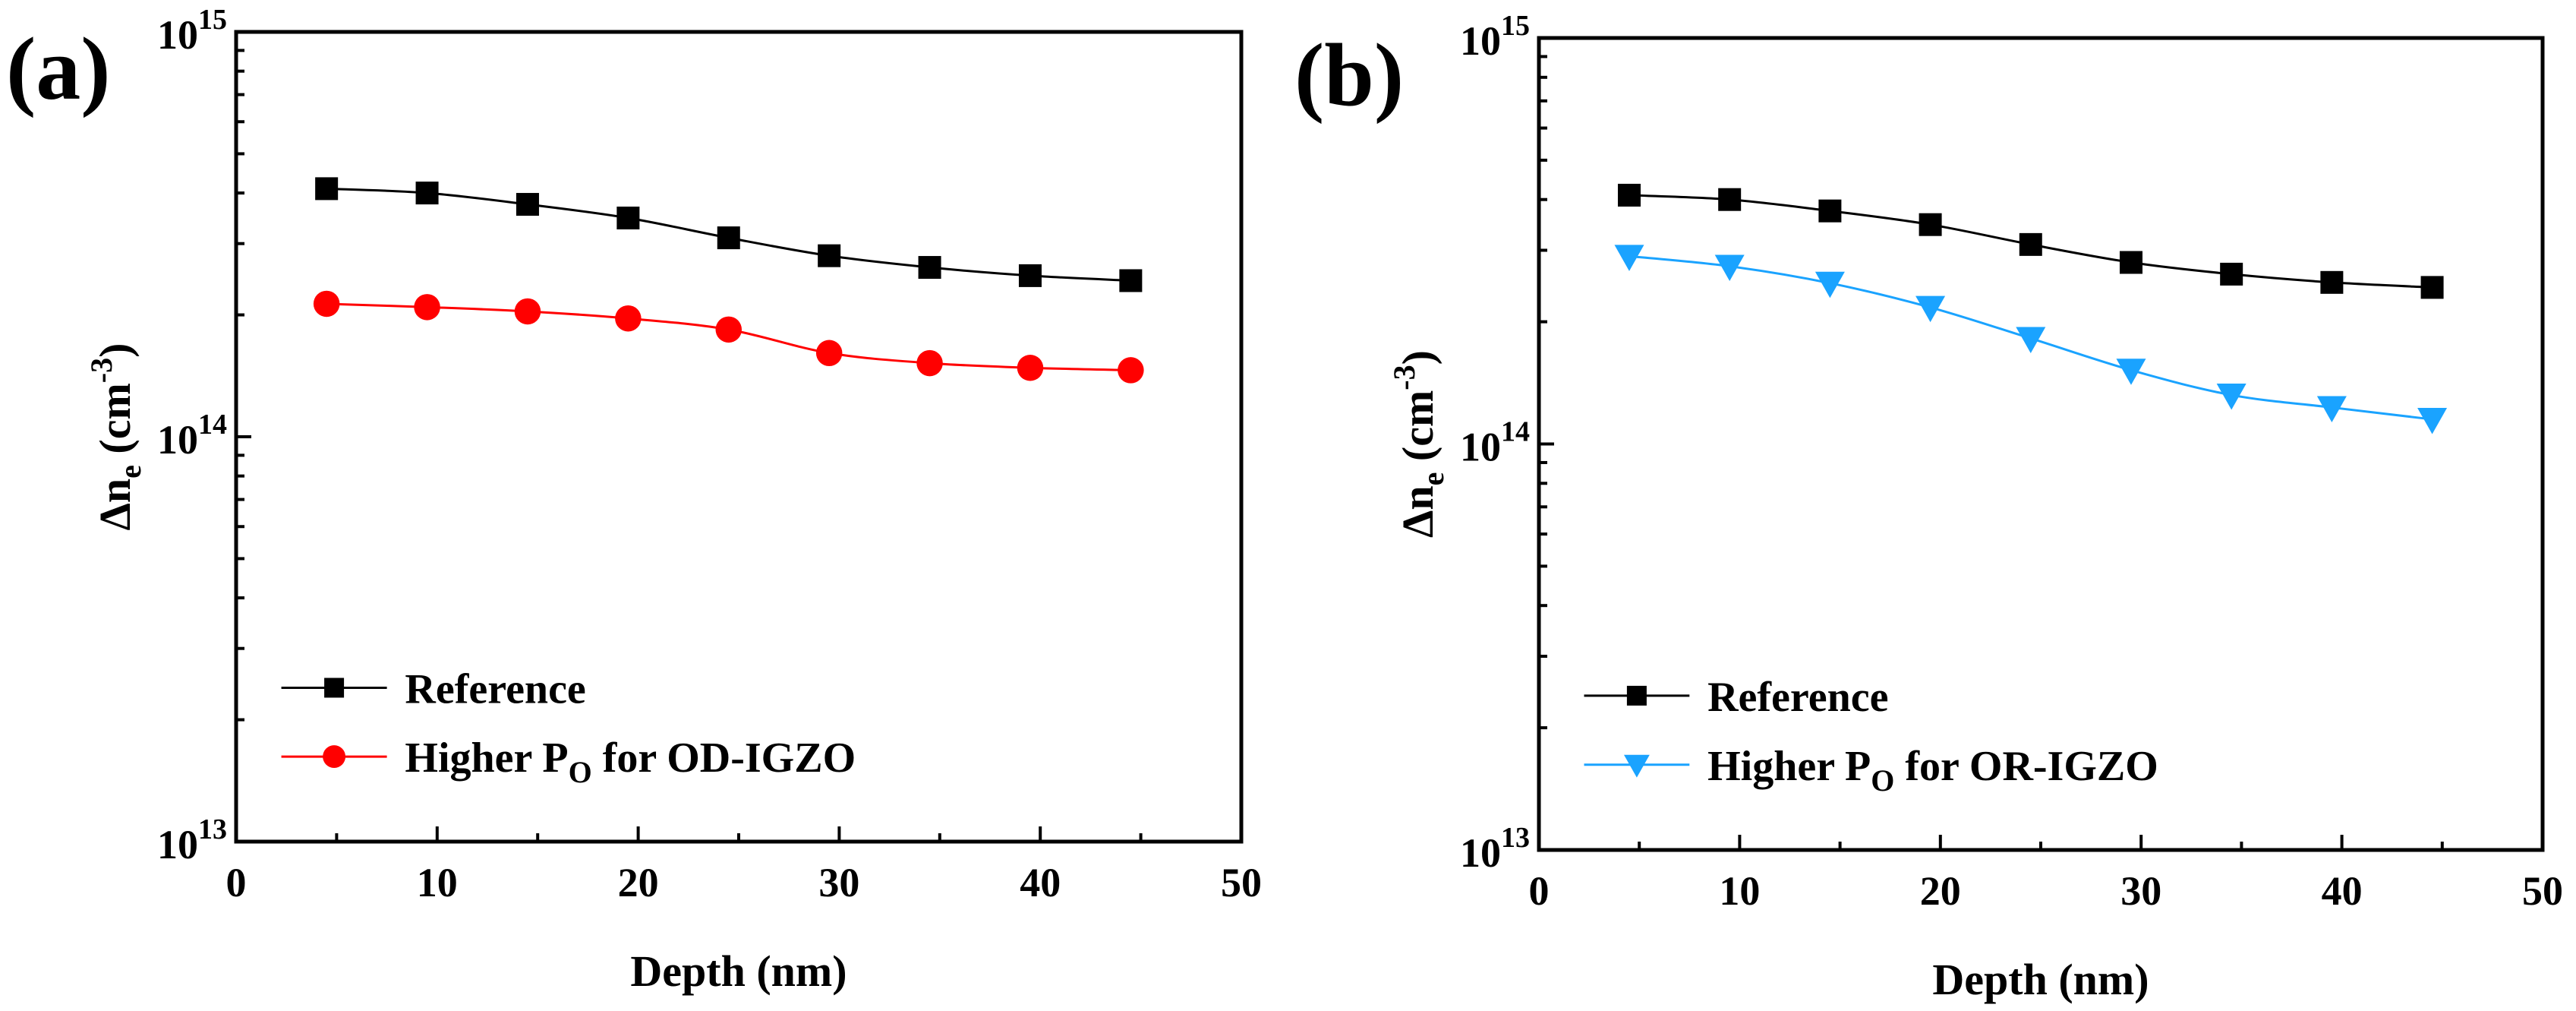  I want to click on legend-text: for OD-IGZO, so click(724, 758).